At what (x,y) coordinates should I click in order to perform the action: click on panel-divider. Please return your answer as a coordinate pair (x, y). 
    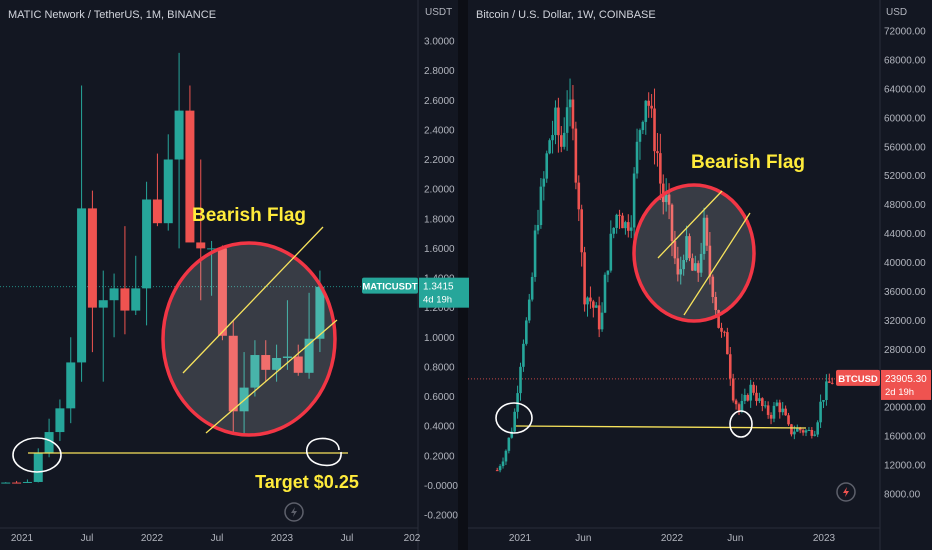
    Looking at the image, I should click on (463, 275).